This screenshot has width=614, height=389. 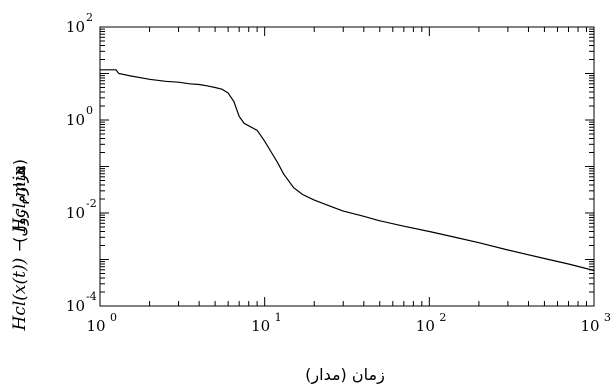 I want to click on y-axis-label-math: Hcl(x(t)) − Hcl,min, so click(x=20, y=248).